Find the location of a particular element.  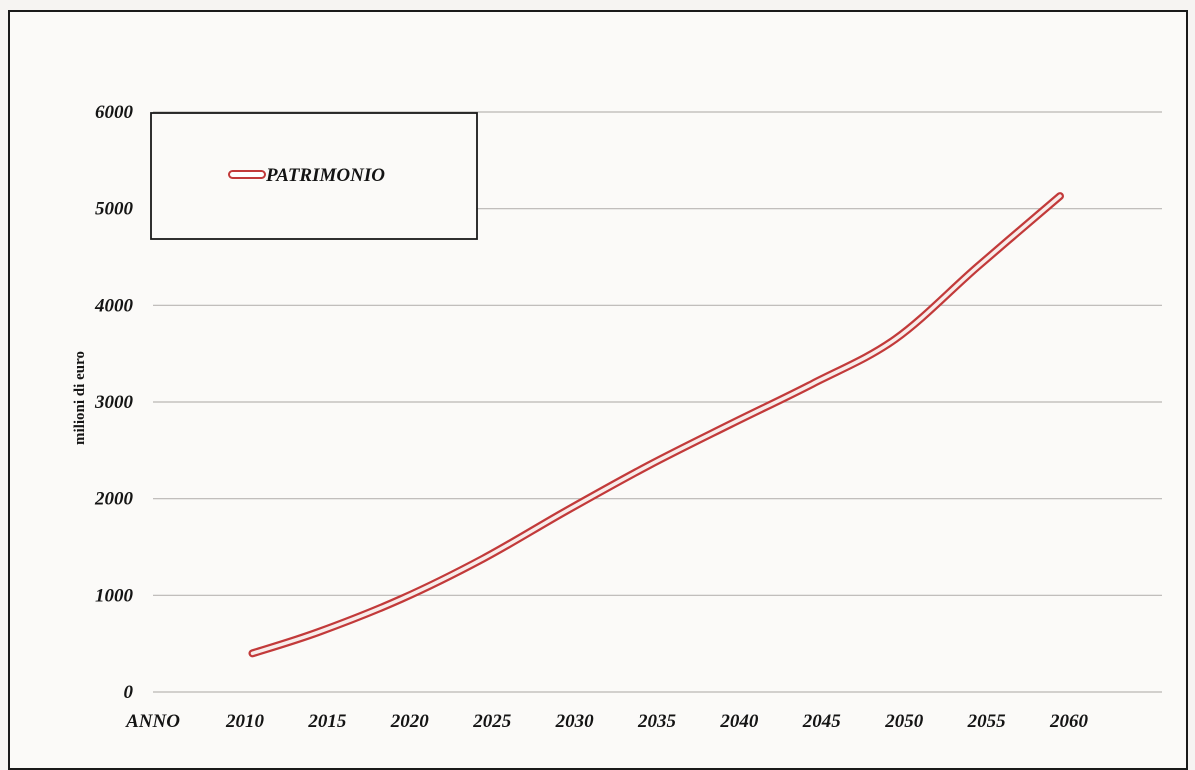

legend-label: PATRIMONIO is located at coordinates (325, 175).